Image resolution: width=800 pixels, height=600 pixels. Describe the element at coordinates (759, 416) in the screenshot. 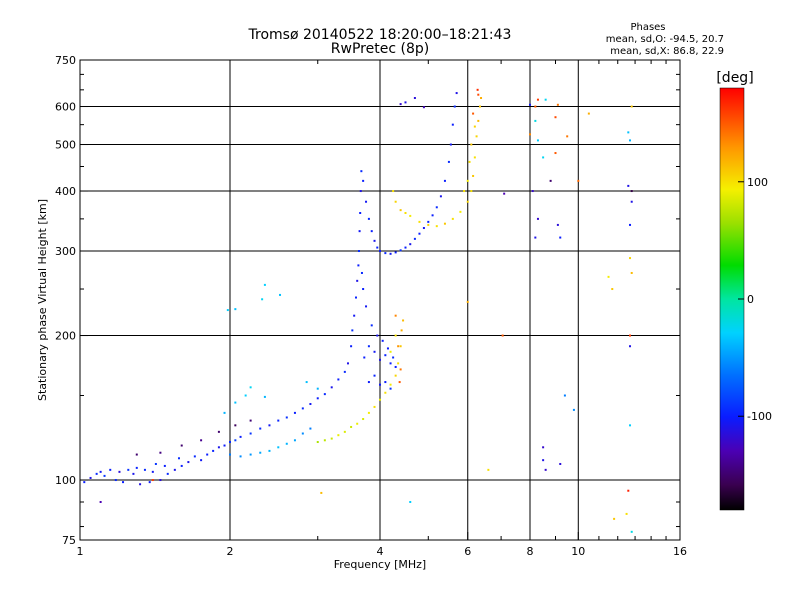

I see `colorbar-tick-label: -100` at that location.